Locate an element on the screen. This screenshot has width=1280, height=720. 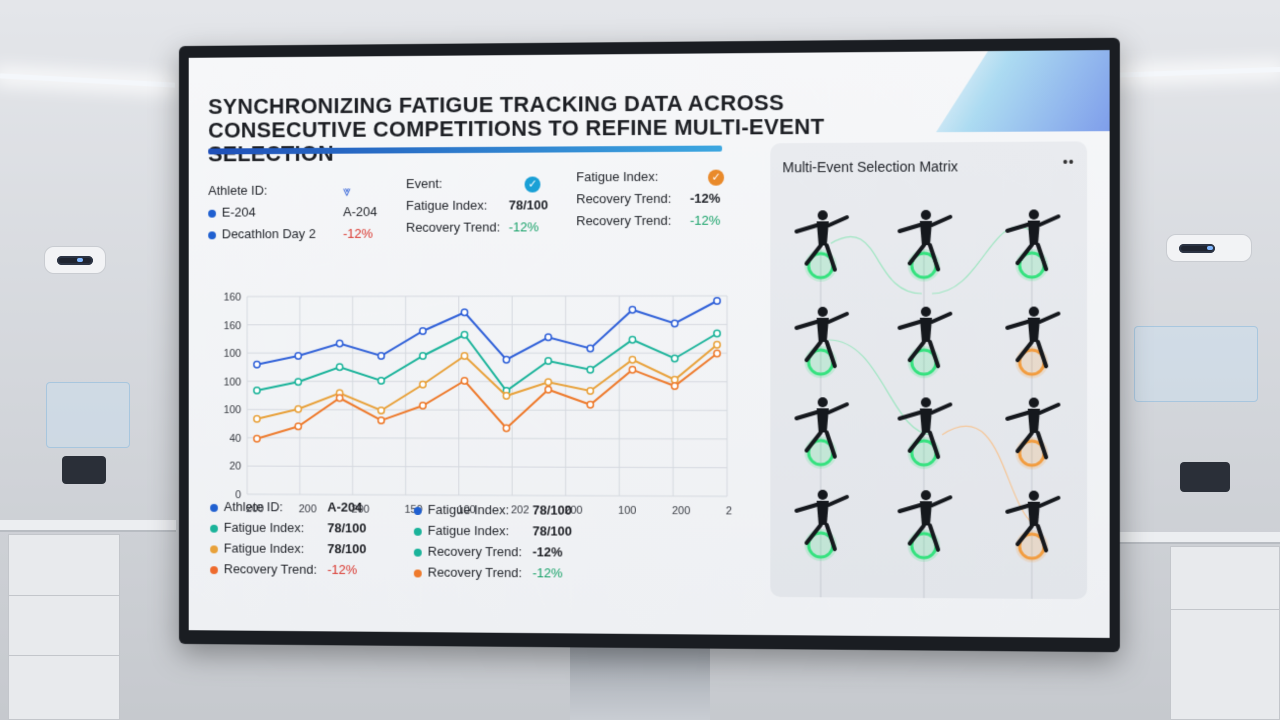
legend-value: -12% is located at coordinates (547, 573).